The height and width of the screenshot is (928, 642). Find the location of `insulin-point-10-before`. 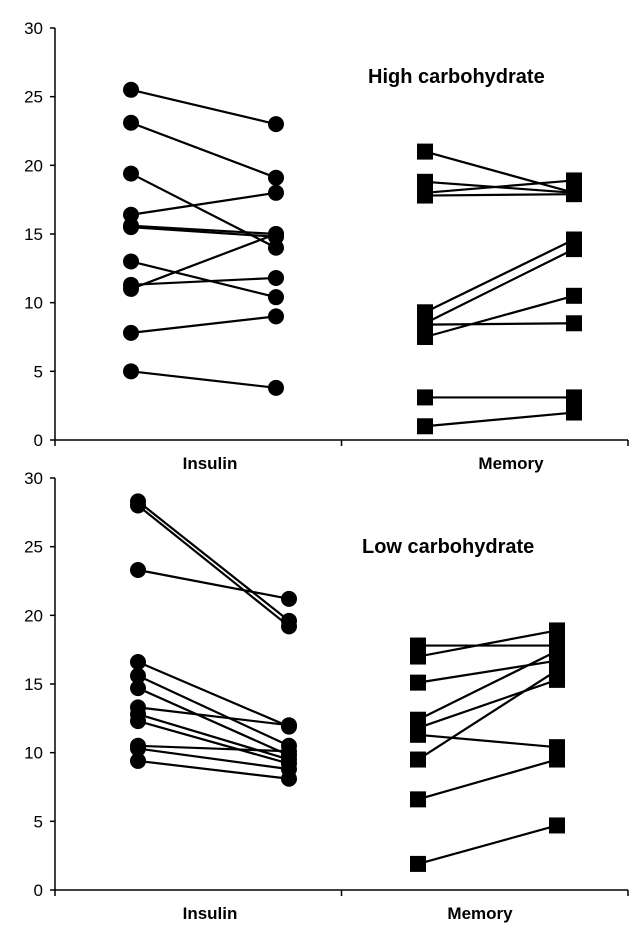

insulin-point-10-before is located at coordinates (131, 332).